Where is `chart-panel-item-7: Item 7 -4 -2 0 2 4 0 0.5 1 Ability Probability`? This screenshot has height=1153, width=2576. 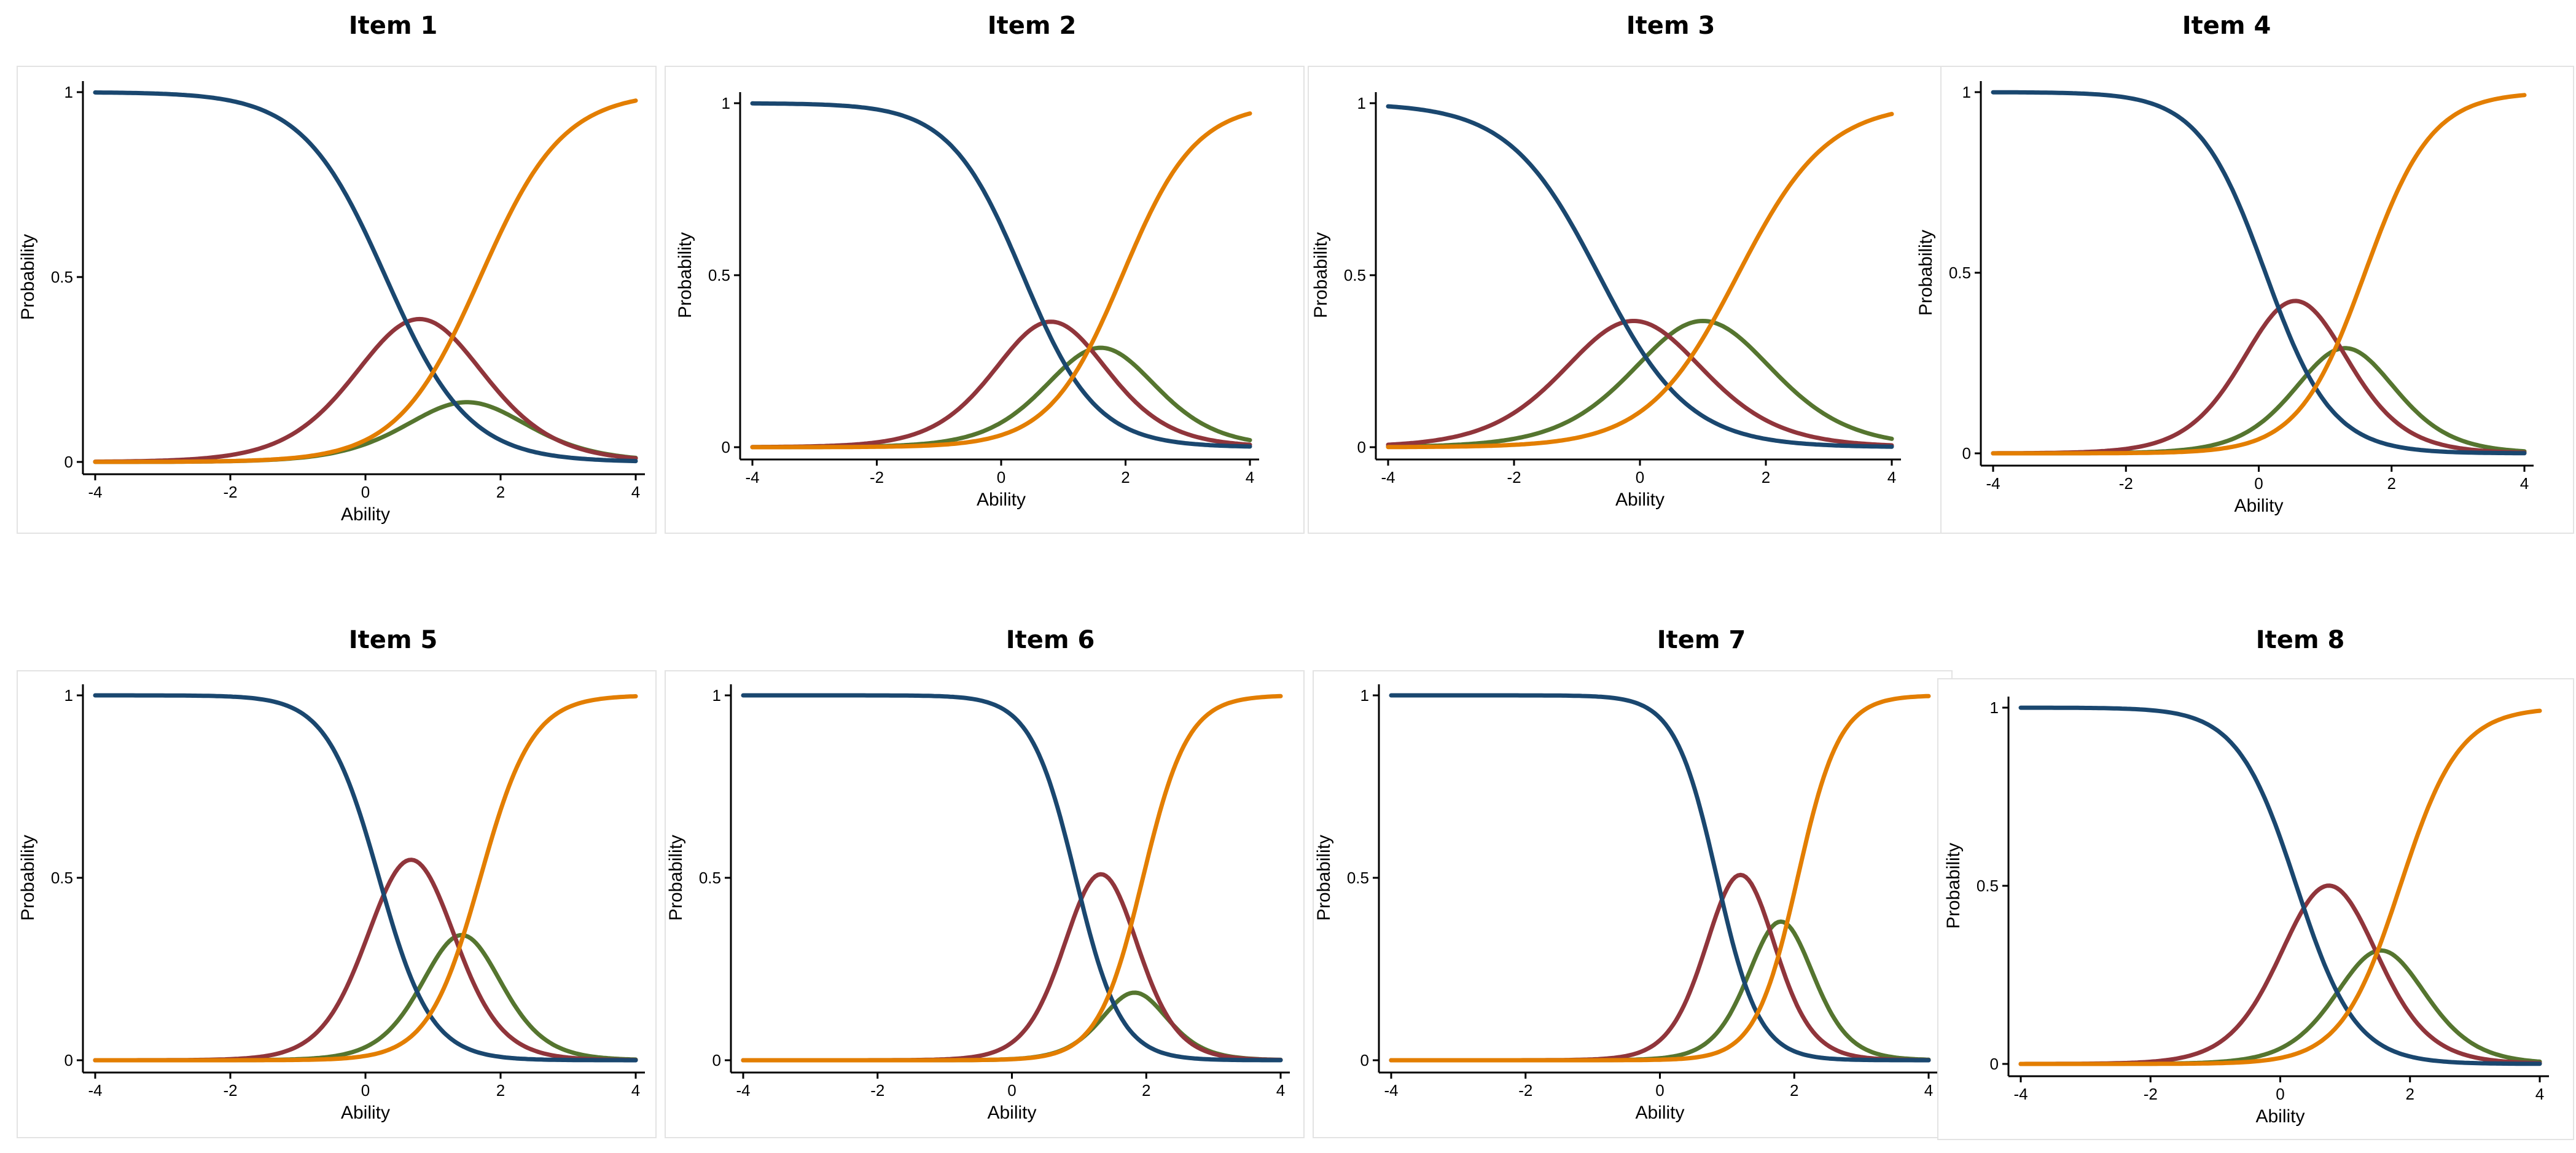 chart-panel-item-7: Item 7 -4 -2 0 2 4 0 0.5 1 Ability Probability is located at coordinates (1633, 882).